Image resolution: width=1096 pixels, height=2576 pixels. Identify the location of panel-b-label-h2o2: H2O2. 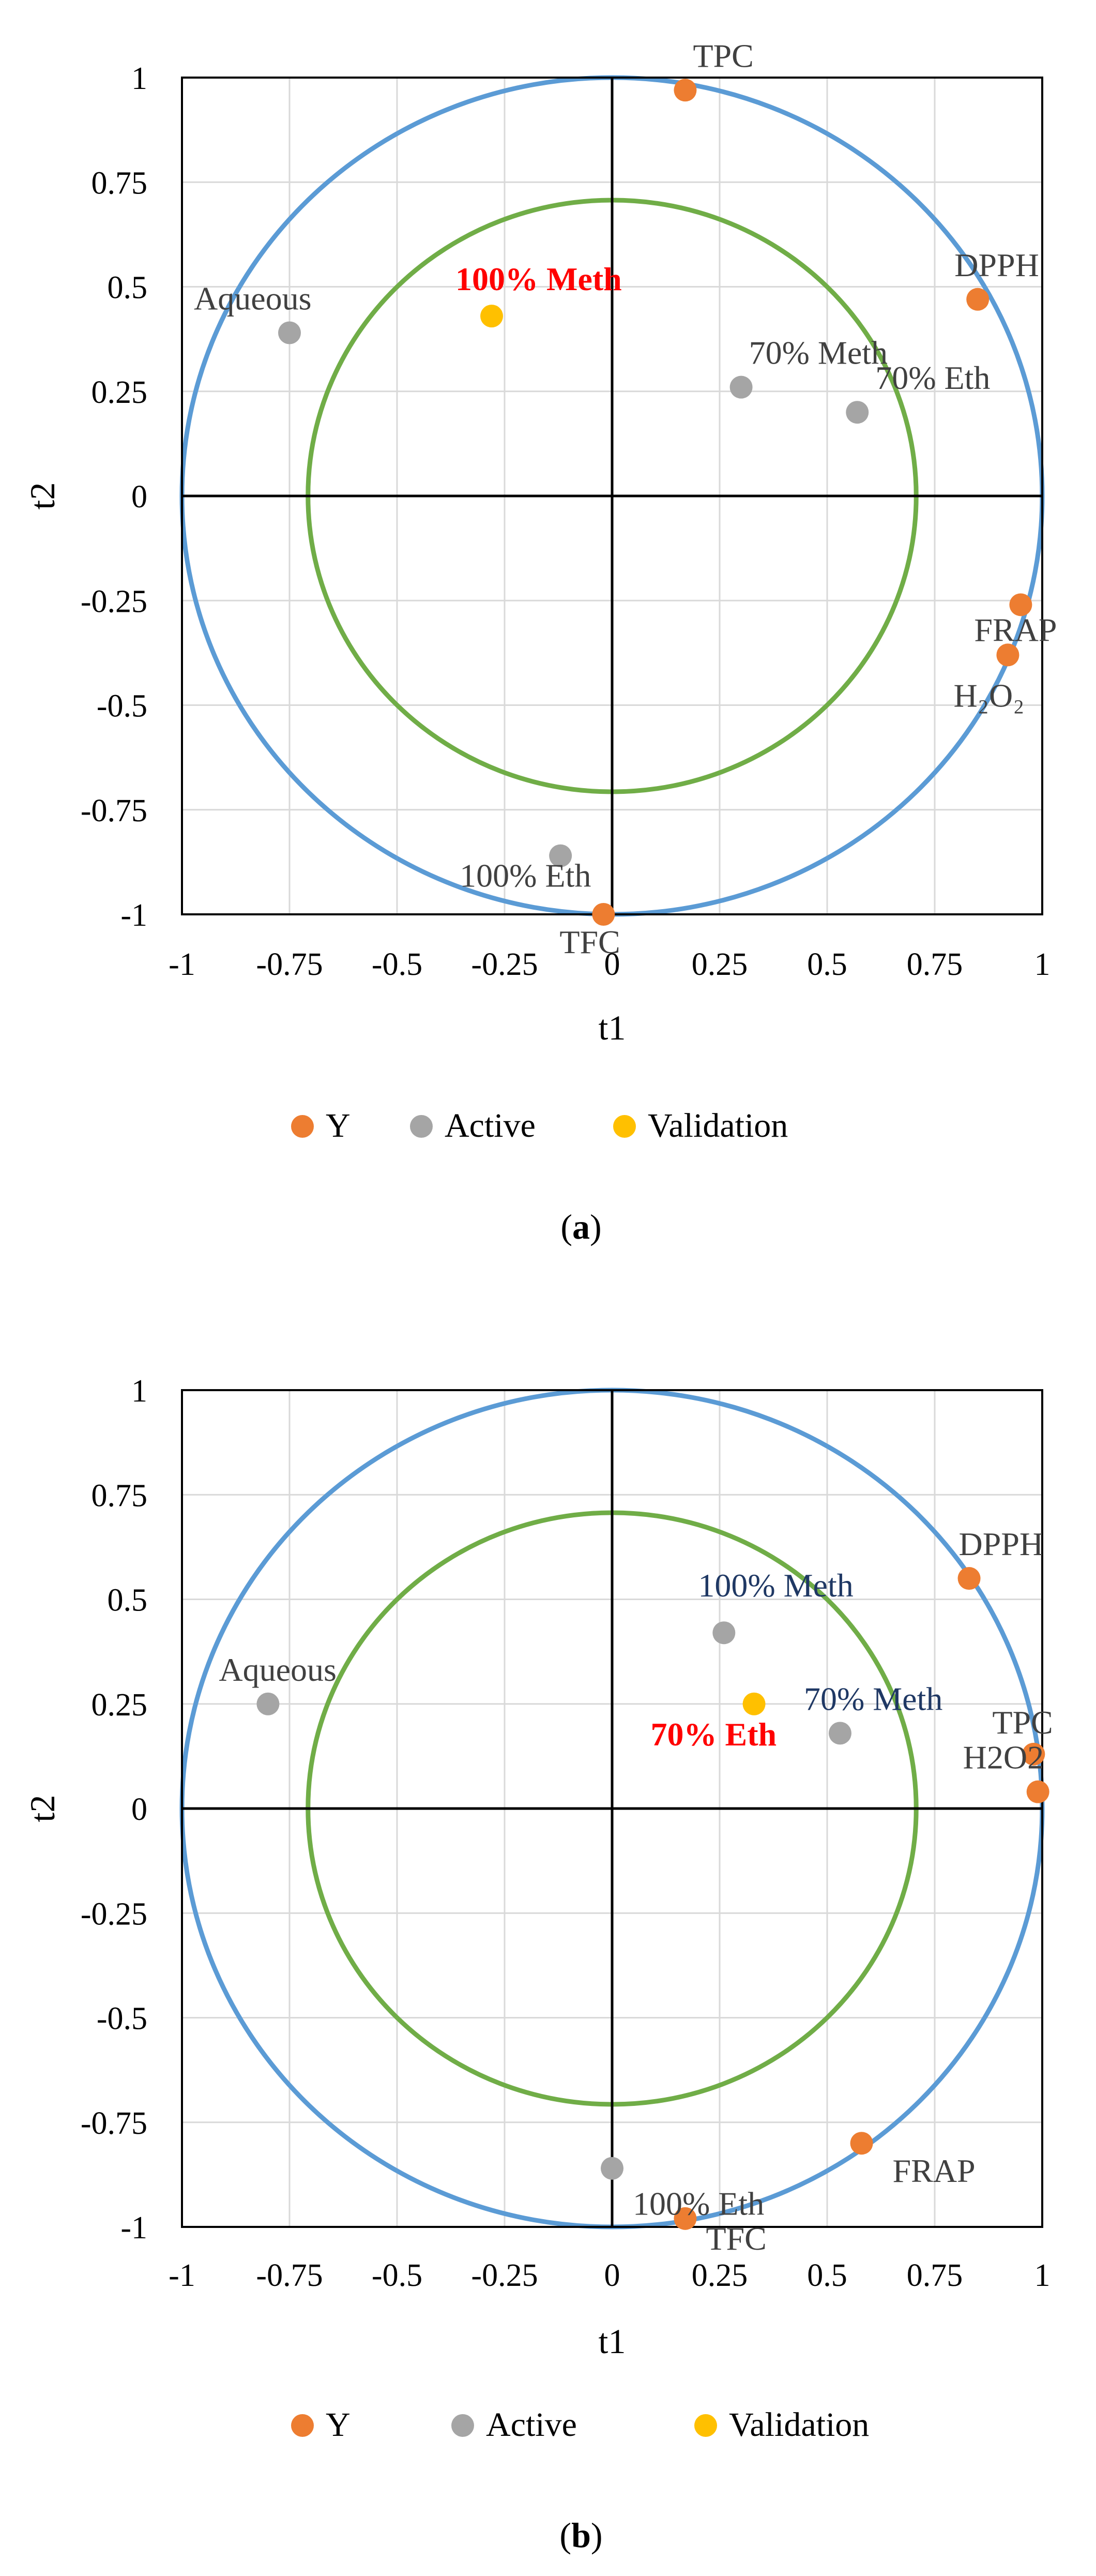
(1003, 1757).